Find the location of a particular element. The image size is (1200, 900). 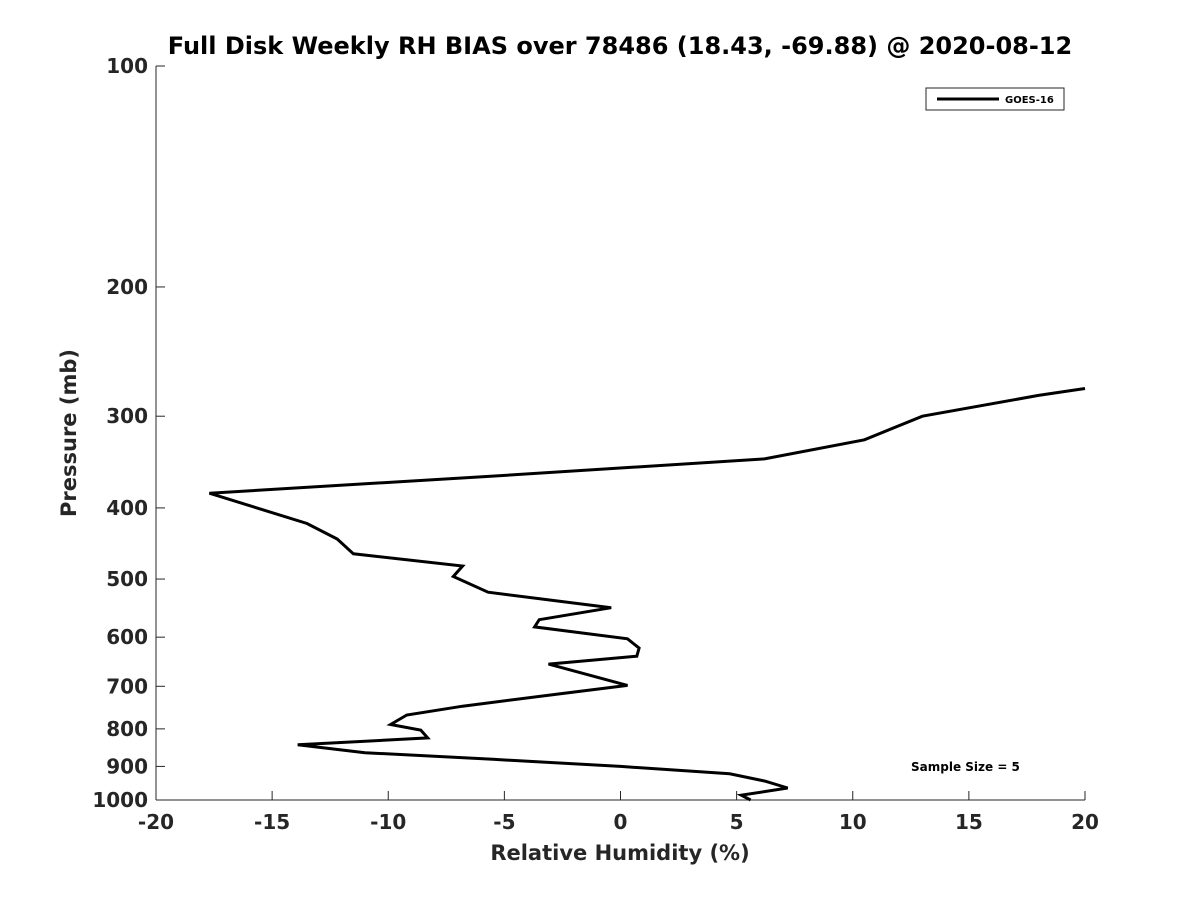

y-tick-label: 800 is located at coordinates (127, 729).